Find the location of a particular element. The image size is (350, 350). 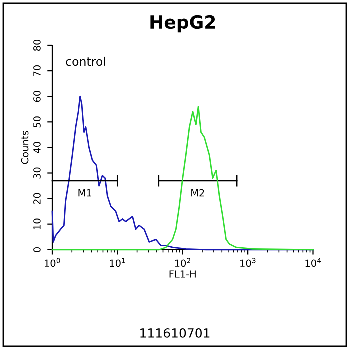

y-tick-label: 10 is located at coordinates (37, 224).